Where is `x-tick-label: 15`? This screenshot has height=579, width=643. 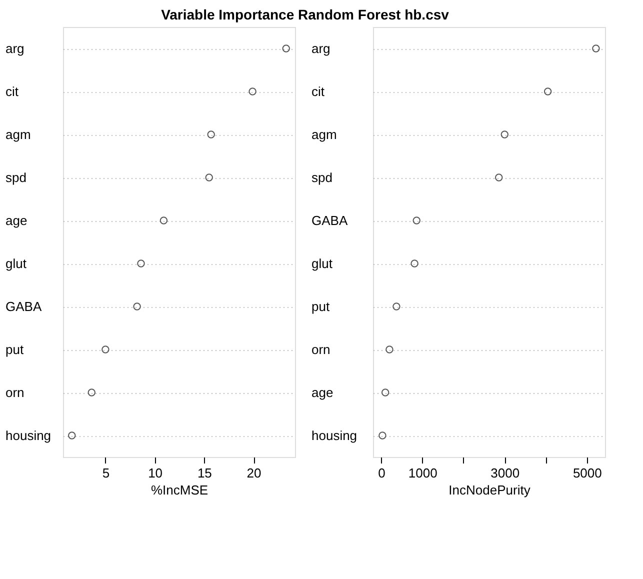 x-tick-label: 15 is located at coordinates (204, 473).